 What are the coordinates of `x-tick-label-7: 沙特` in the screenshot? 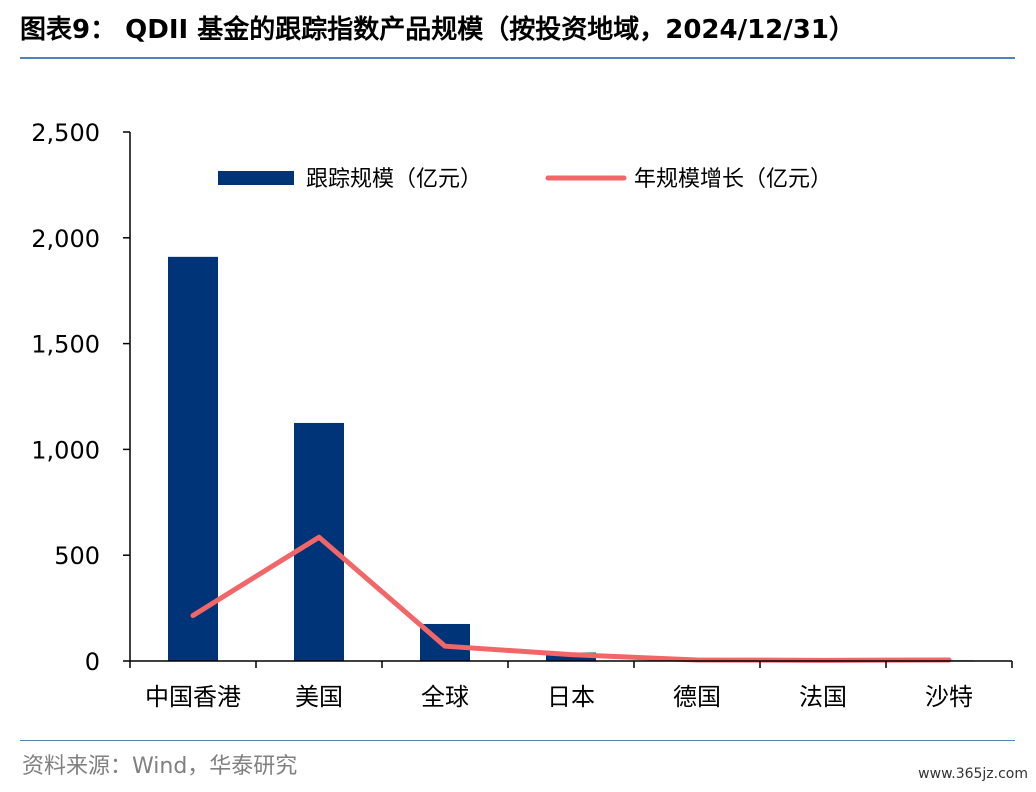 It's located at (949, 697).